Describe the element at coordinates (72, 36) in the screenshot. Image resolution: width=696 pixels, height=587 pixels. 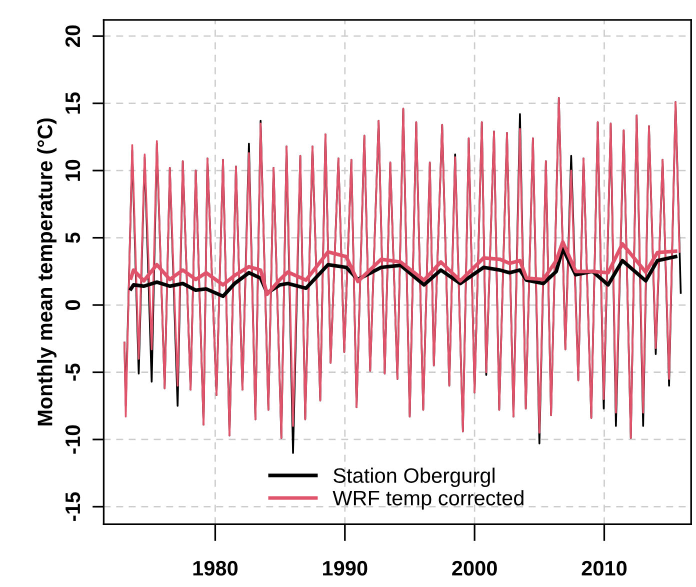
I see `y-tick-label: 20` at that location.